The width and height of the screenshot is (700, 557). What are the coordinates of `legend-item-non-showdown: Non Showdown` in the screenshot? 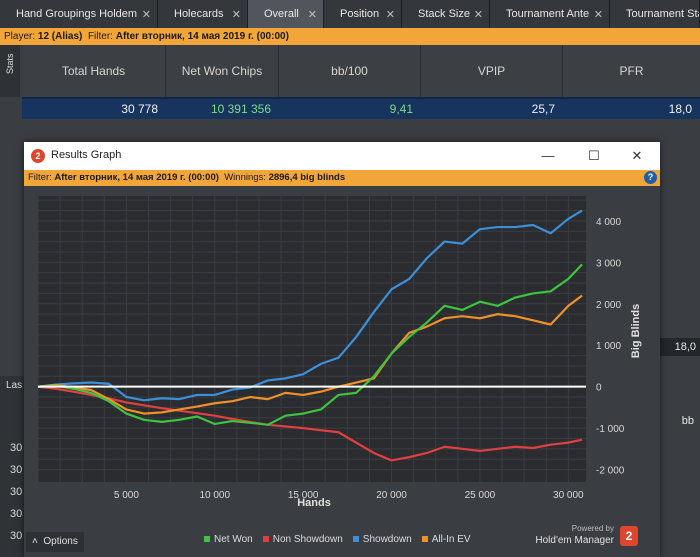 It's located at (302, 539).